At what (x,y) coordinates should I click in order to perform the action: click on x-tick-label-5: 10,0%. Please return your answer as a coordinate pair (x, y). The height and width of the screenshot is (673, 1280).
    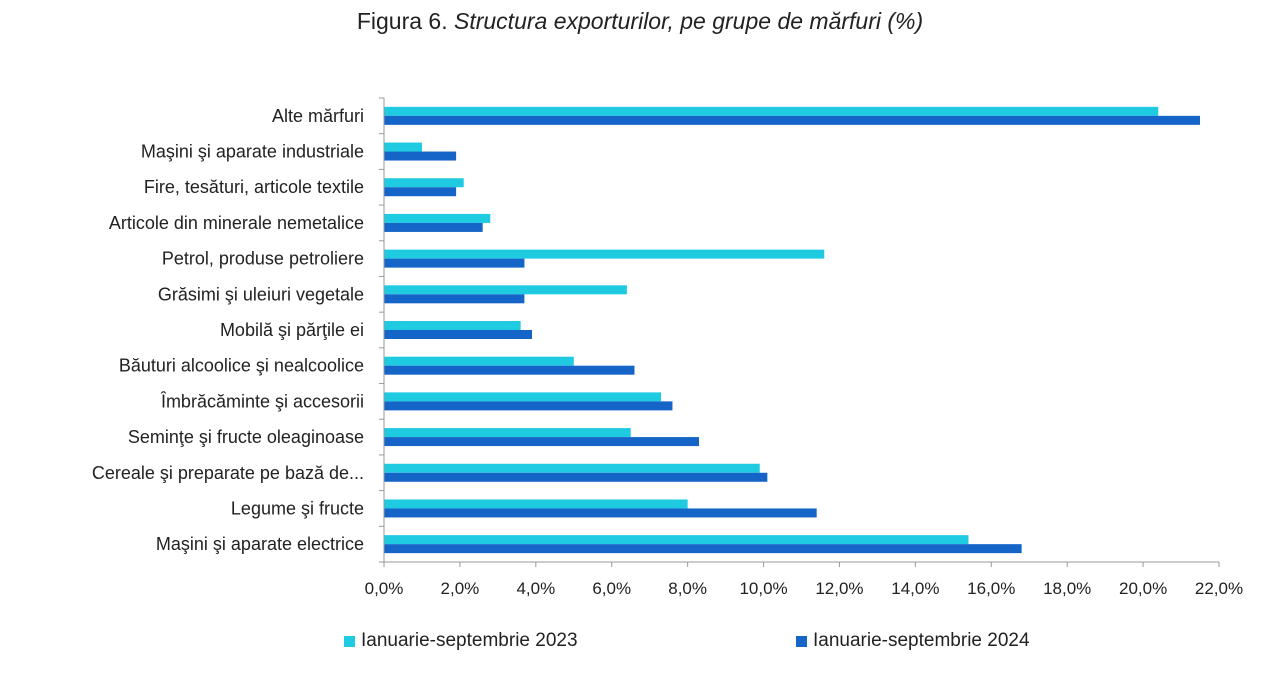
    Looking at the image, I should click on (763, 588).